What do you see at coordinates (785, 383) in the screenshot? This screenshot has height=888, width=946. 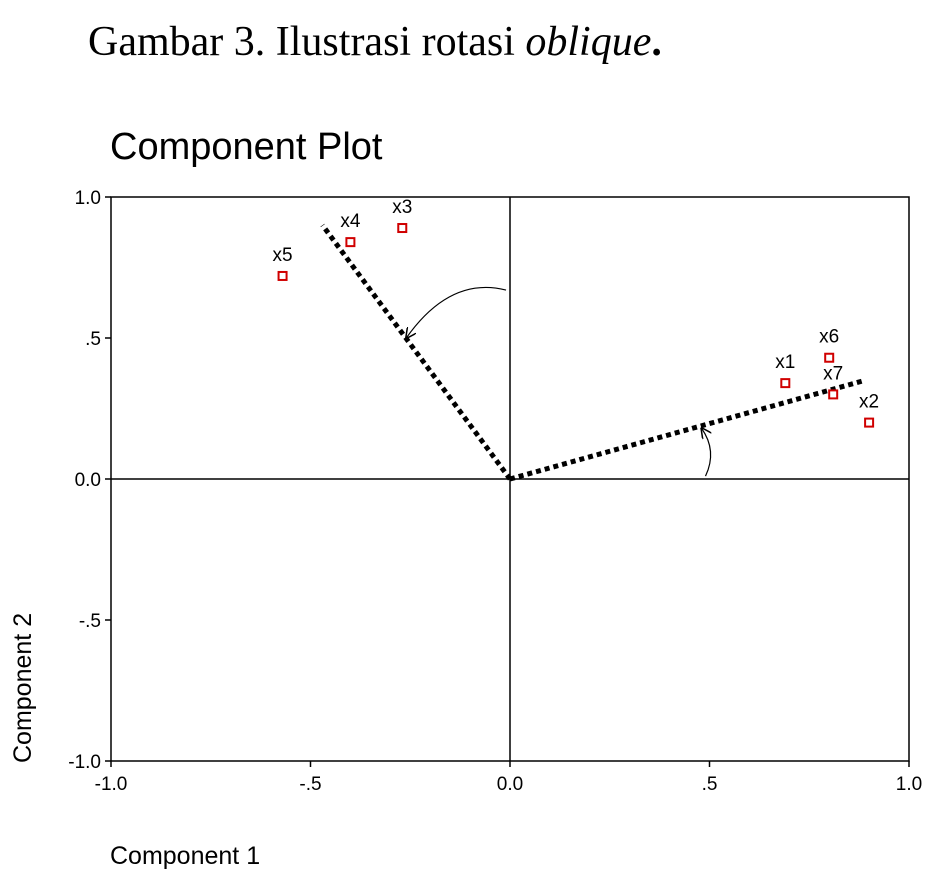 I see `point-marker-x1` at bounding box center [785, 383].